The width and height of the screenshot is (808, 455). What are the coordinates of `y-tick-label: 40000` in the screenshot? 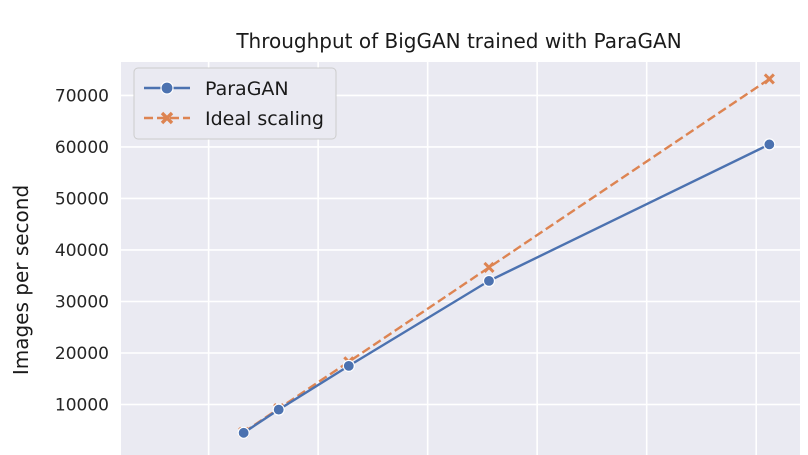 It's located at (82, 251).